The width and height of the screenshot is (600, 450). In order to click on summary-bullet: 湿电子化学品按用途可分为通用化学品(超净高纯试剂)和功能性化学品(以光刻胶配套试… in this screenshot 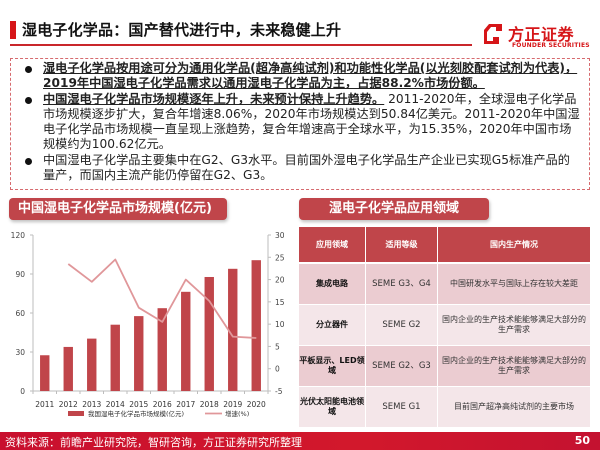, I will do `click(300, 76)`.